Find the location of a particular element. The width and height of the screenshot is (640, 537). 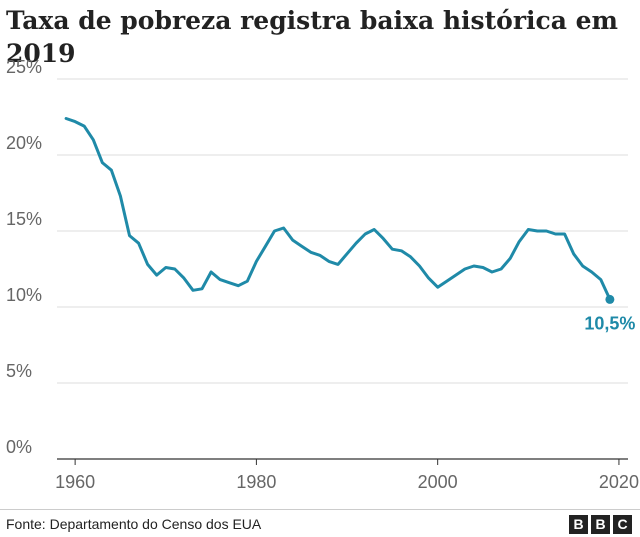

source-note: Fonte: Departamento do Censo dos EUA is located at coordinates (134, 524).